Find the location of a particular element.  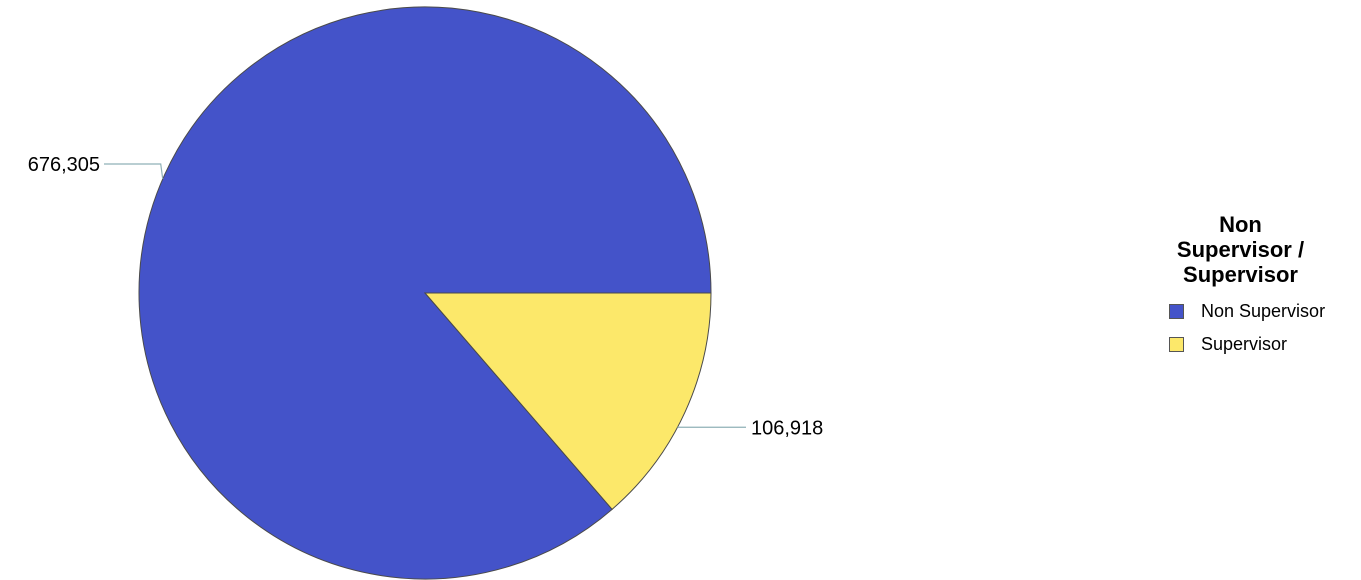

legend-swatch-non-supervisor is located at coordinates (1176, 311).